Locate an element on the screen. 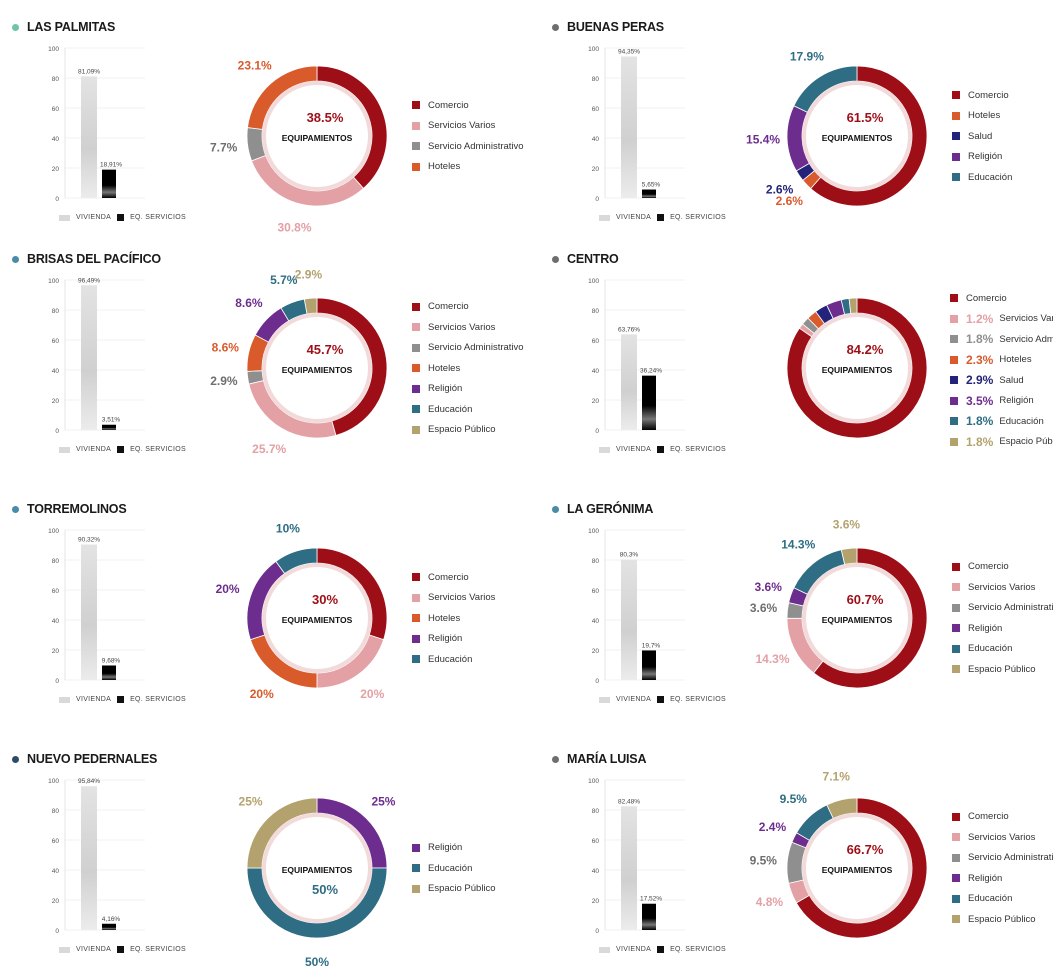 The width and height of the screenshot is (1053, 970). legend-value: 1.2% is located at coordinates (980, 318).